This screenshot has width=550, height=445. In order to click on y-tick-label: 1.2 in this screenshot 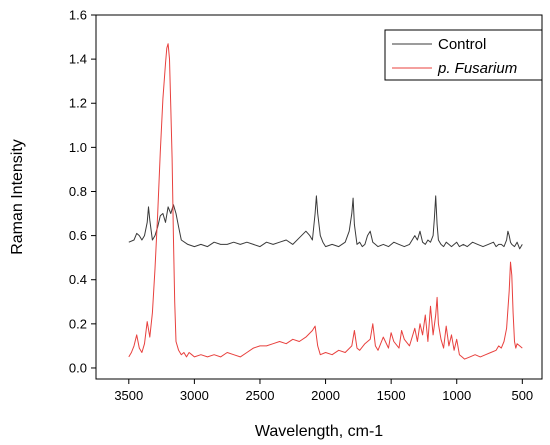, I will do `click(78, 103)`.